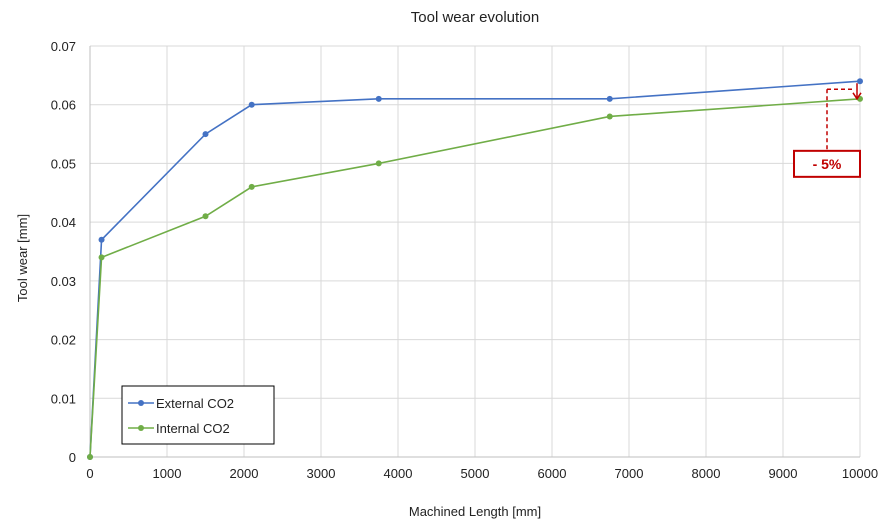  Describe the element at coordinates (244, 473) in the screenshot. I see `x-tick-label: 2000` at that location.